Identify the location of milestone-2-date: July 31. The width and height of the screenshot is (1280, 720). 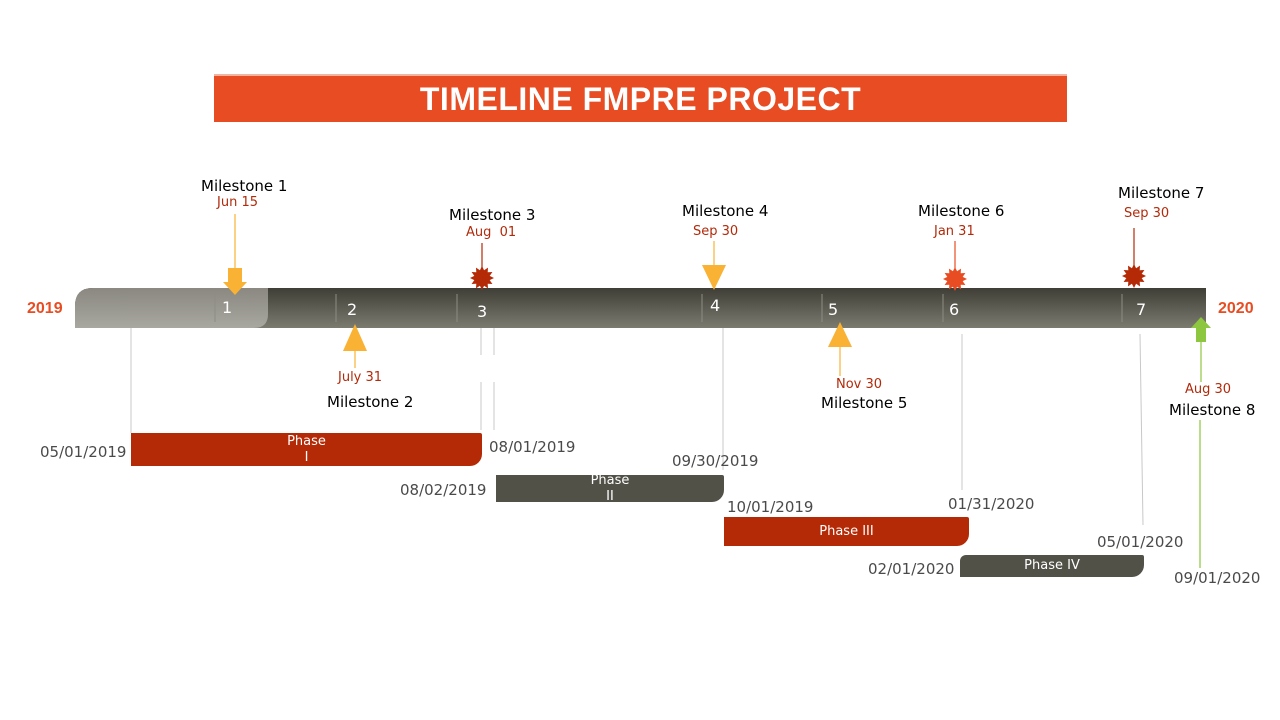
(360, 377).